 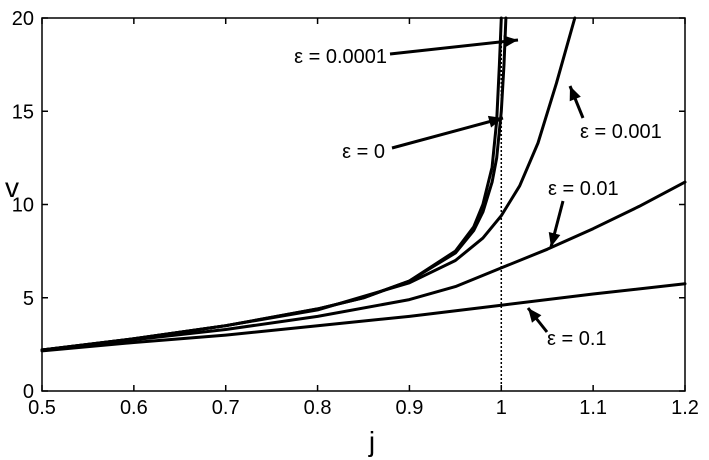 What do you see at coordinates (134, 408) in the screenshot?
I see `x-tick-label: 0.6` at bounding box center [134, 408].